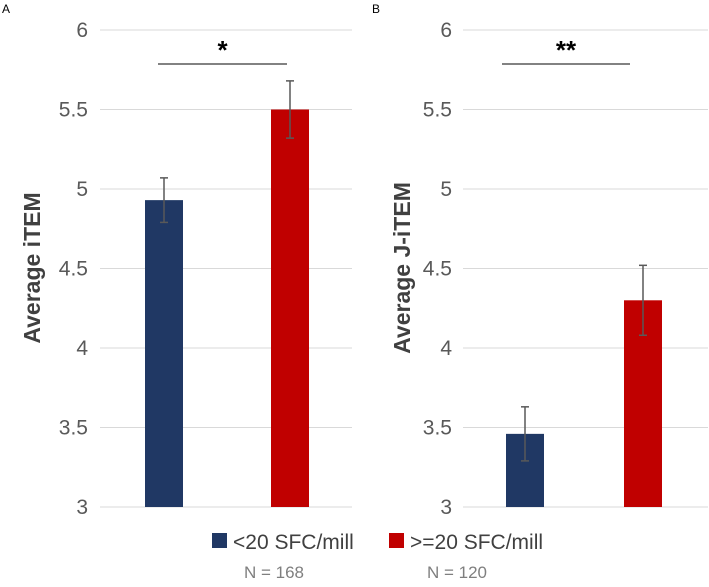 This screenshot has width=709, height=587. Describe the element at coordinates (164, 353) in the screenshot. I see `bar-low` at that location.